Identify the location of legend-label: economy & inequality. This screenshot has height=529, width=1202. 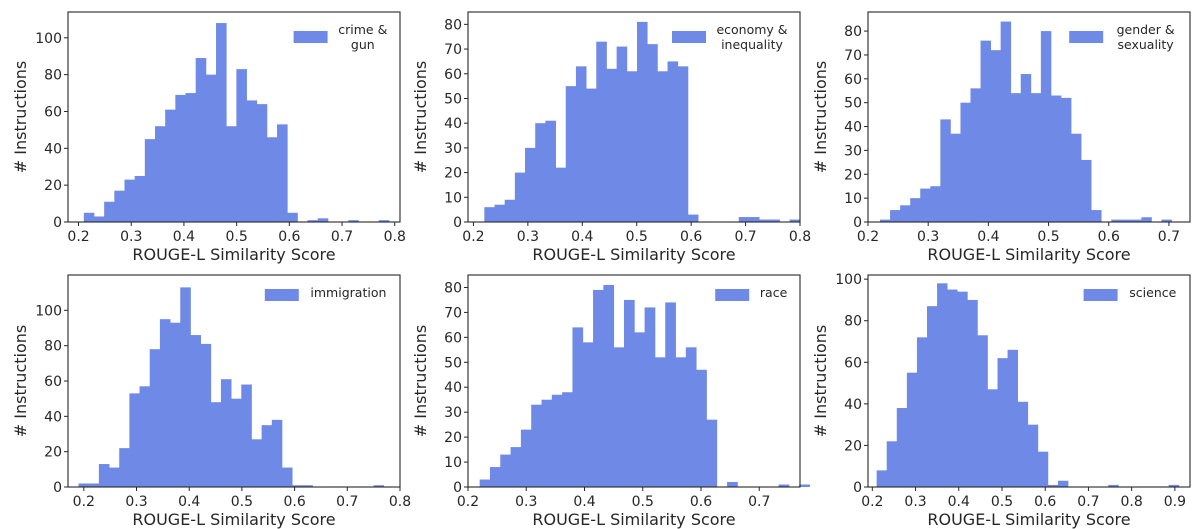
(751, 37).